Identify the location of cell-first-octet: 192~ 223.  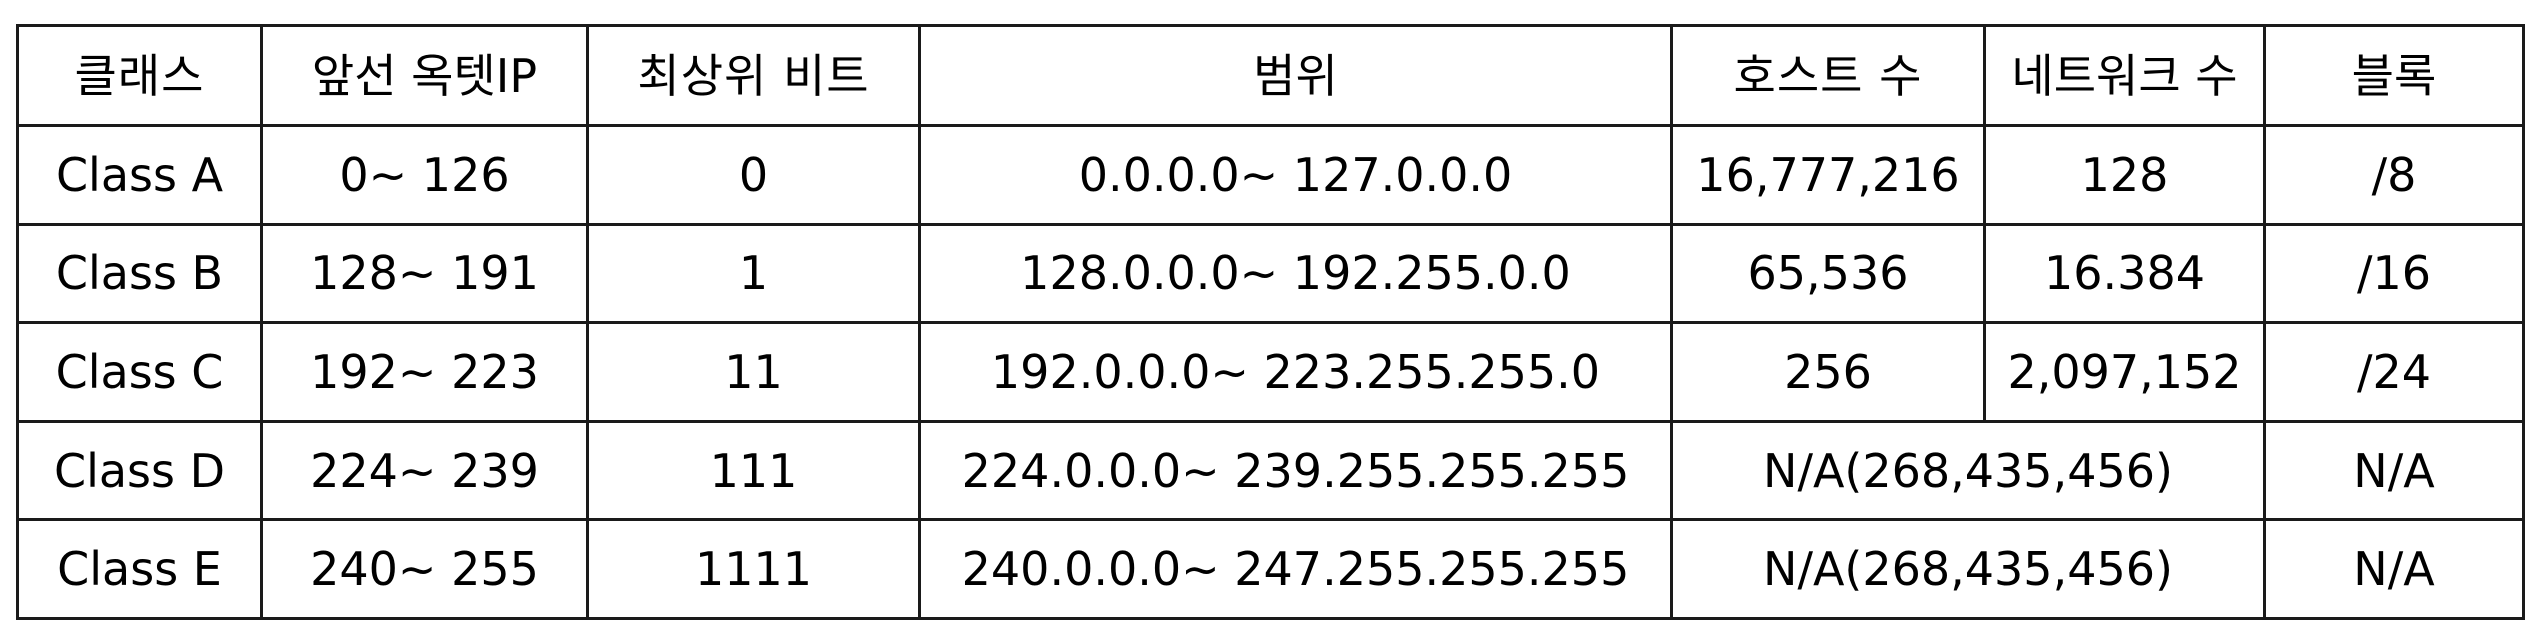
(424, 372).